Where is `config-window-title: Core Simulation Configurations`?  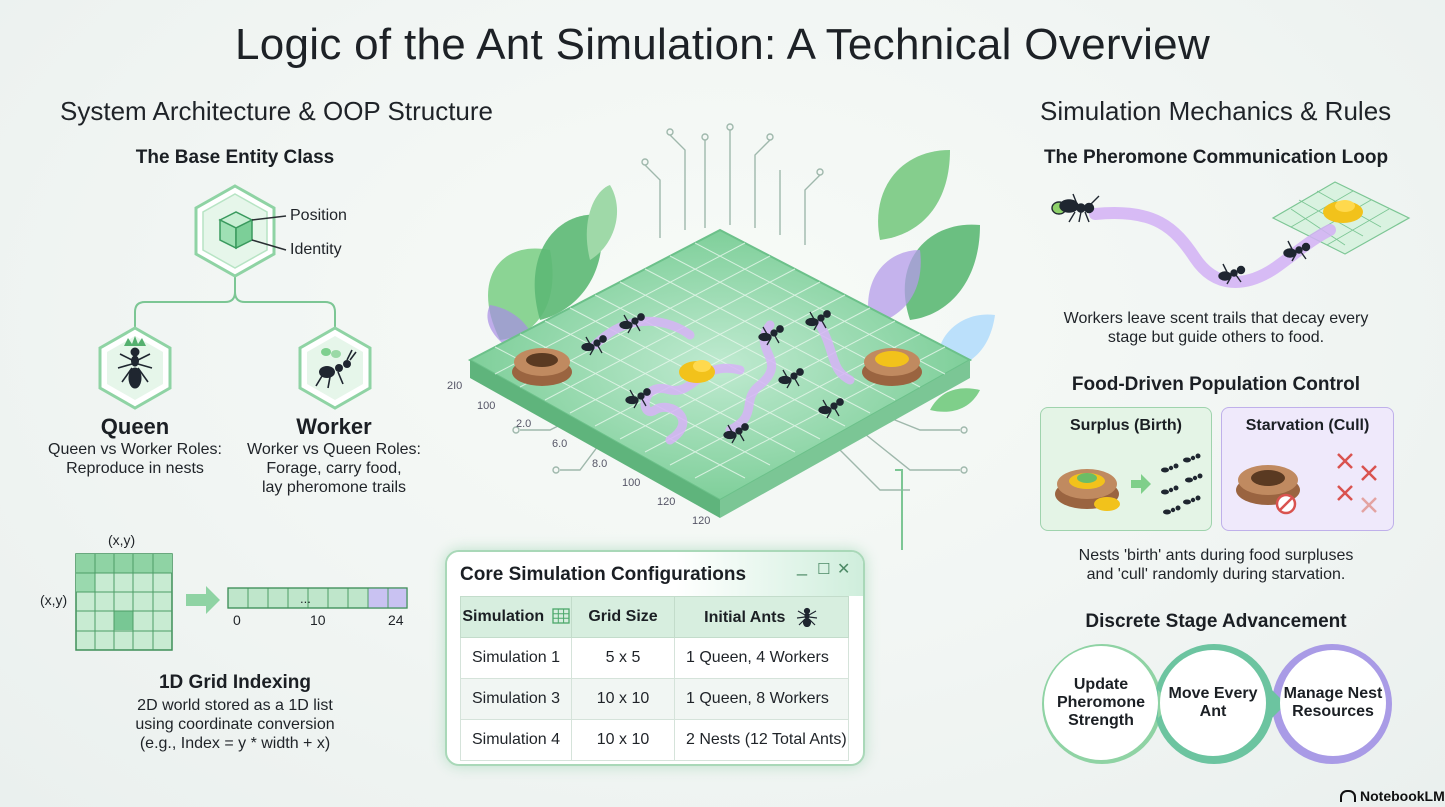
config-window-title: Core Simulation Configurations is located at coordinates (603, 574).